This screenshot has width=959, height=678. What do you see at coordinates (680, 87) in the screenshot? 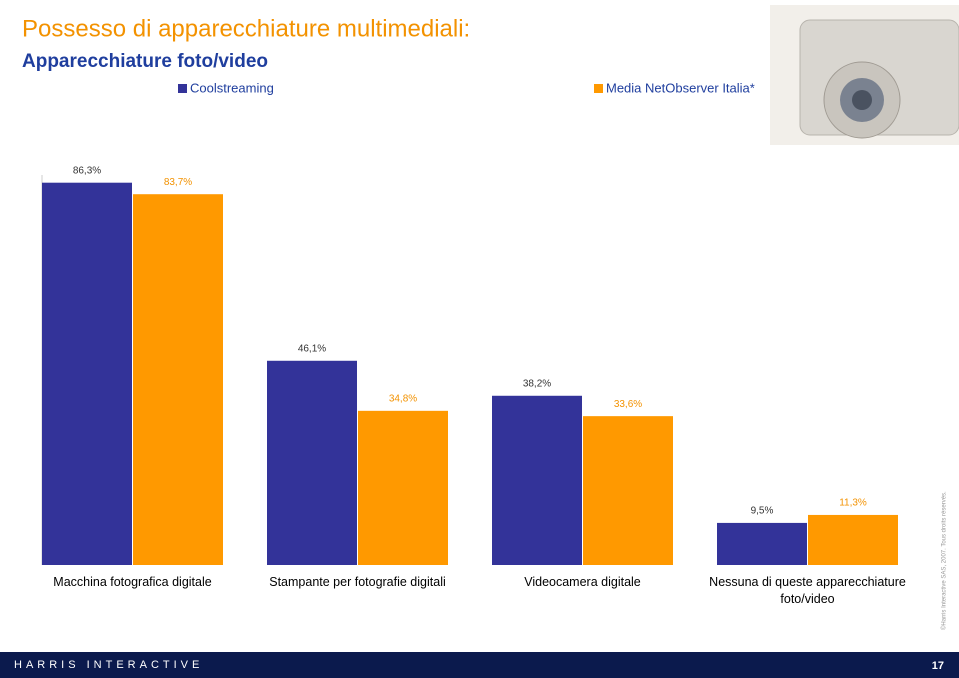
I see `legend-label: Media NetObserver Italia*` at bounding box center [680, 87].